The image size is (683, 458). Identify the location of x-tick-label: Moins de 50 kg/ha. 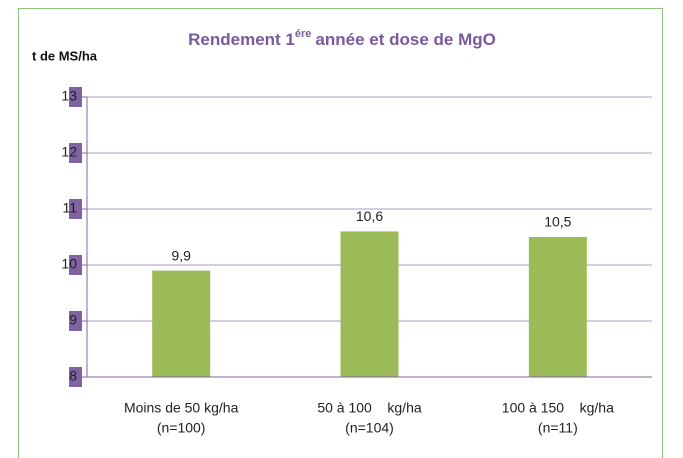
(181, 408).